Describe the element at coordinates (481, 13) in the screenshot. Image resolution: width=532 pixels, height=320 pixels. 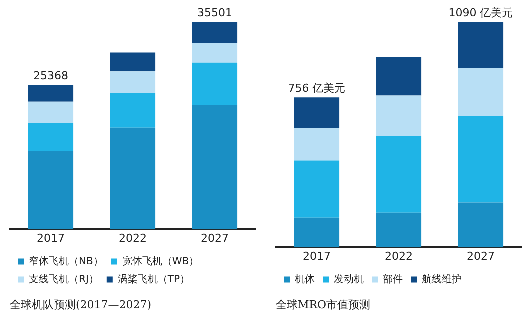
I see `annotation: 1090 亿美元` at that location.